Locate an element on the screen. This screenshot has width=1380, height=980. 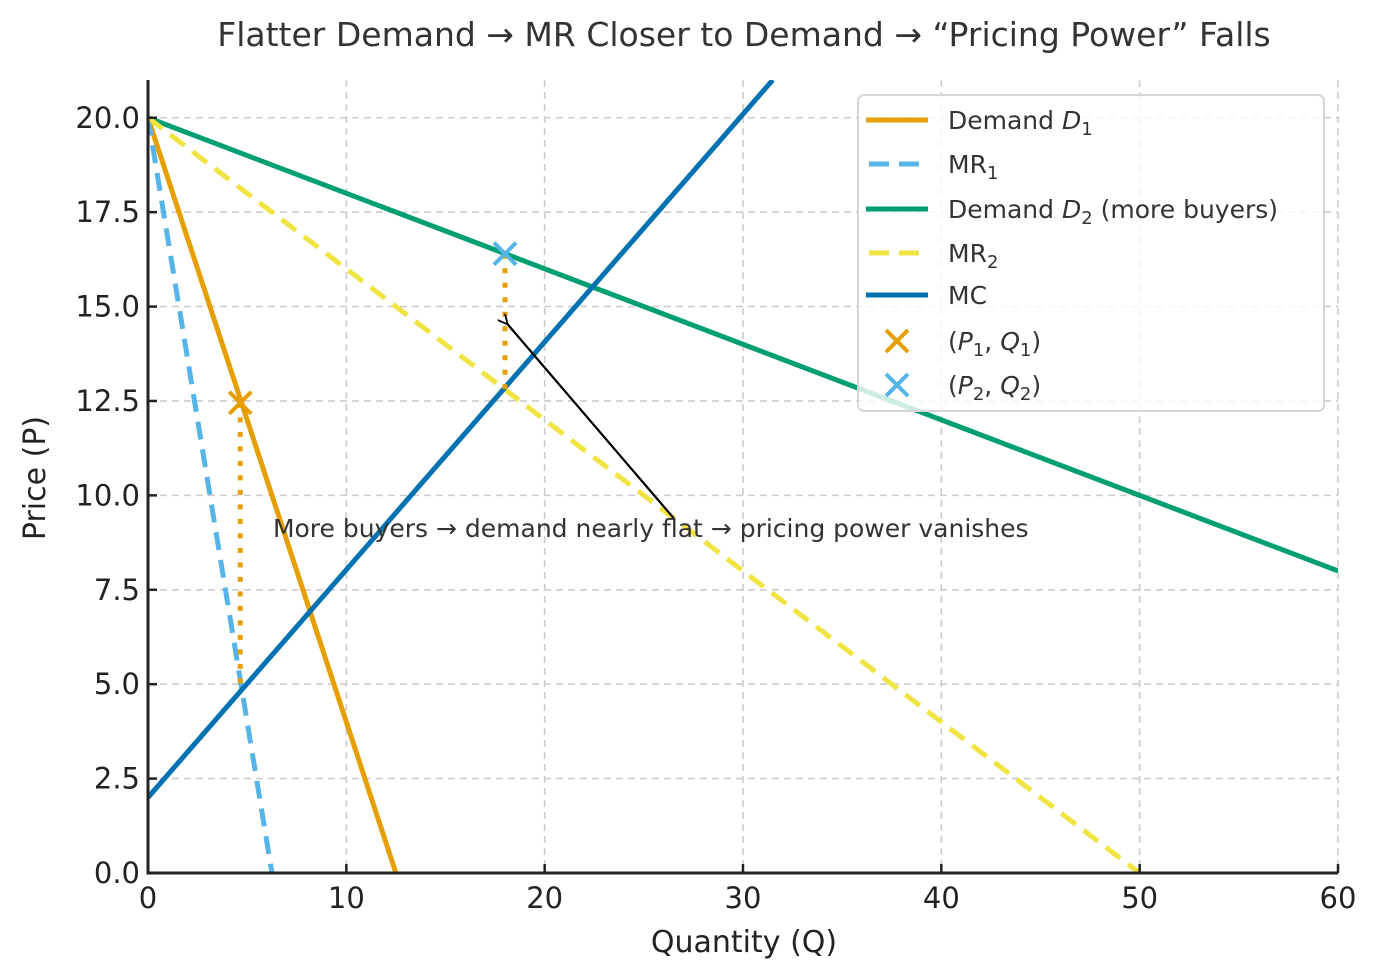
legend-point-label-1: (P1, Q1) is located at coordinates (994, 344).